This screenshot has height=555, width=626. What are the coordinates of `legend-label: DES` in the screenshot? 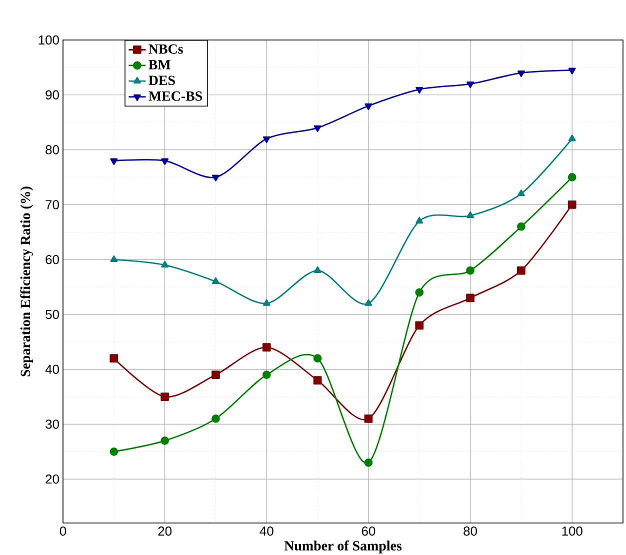 It's located at (161, 81).